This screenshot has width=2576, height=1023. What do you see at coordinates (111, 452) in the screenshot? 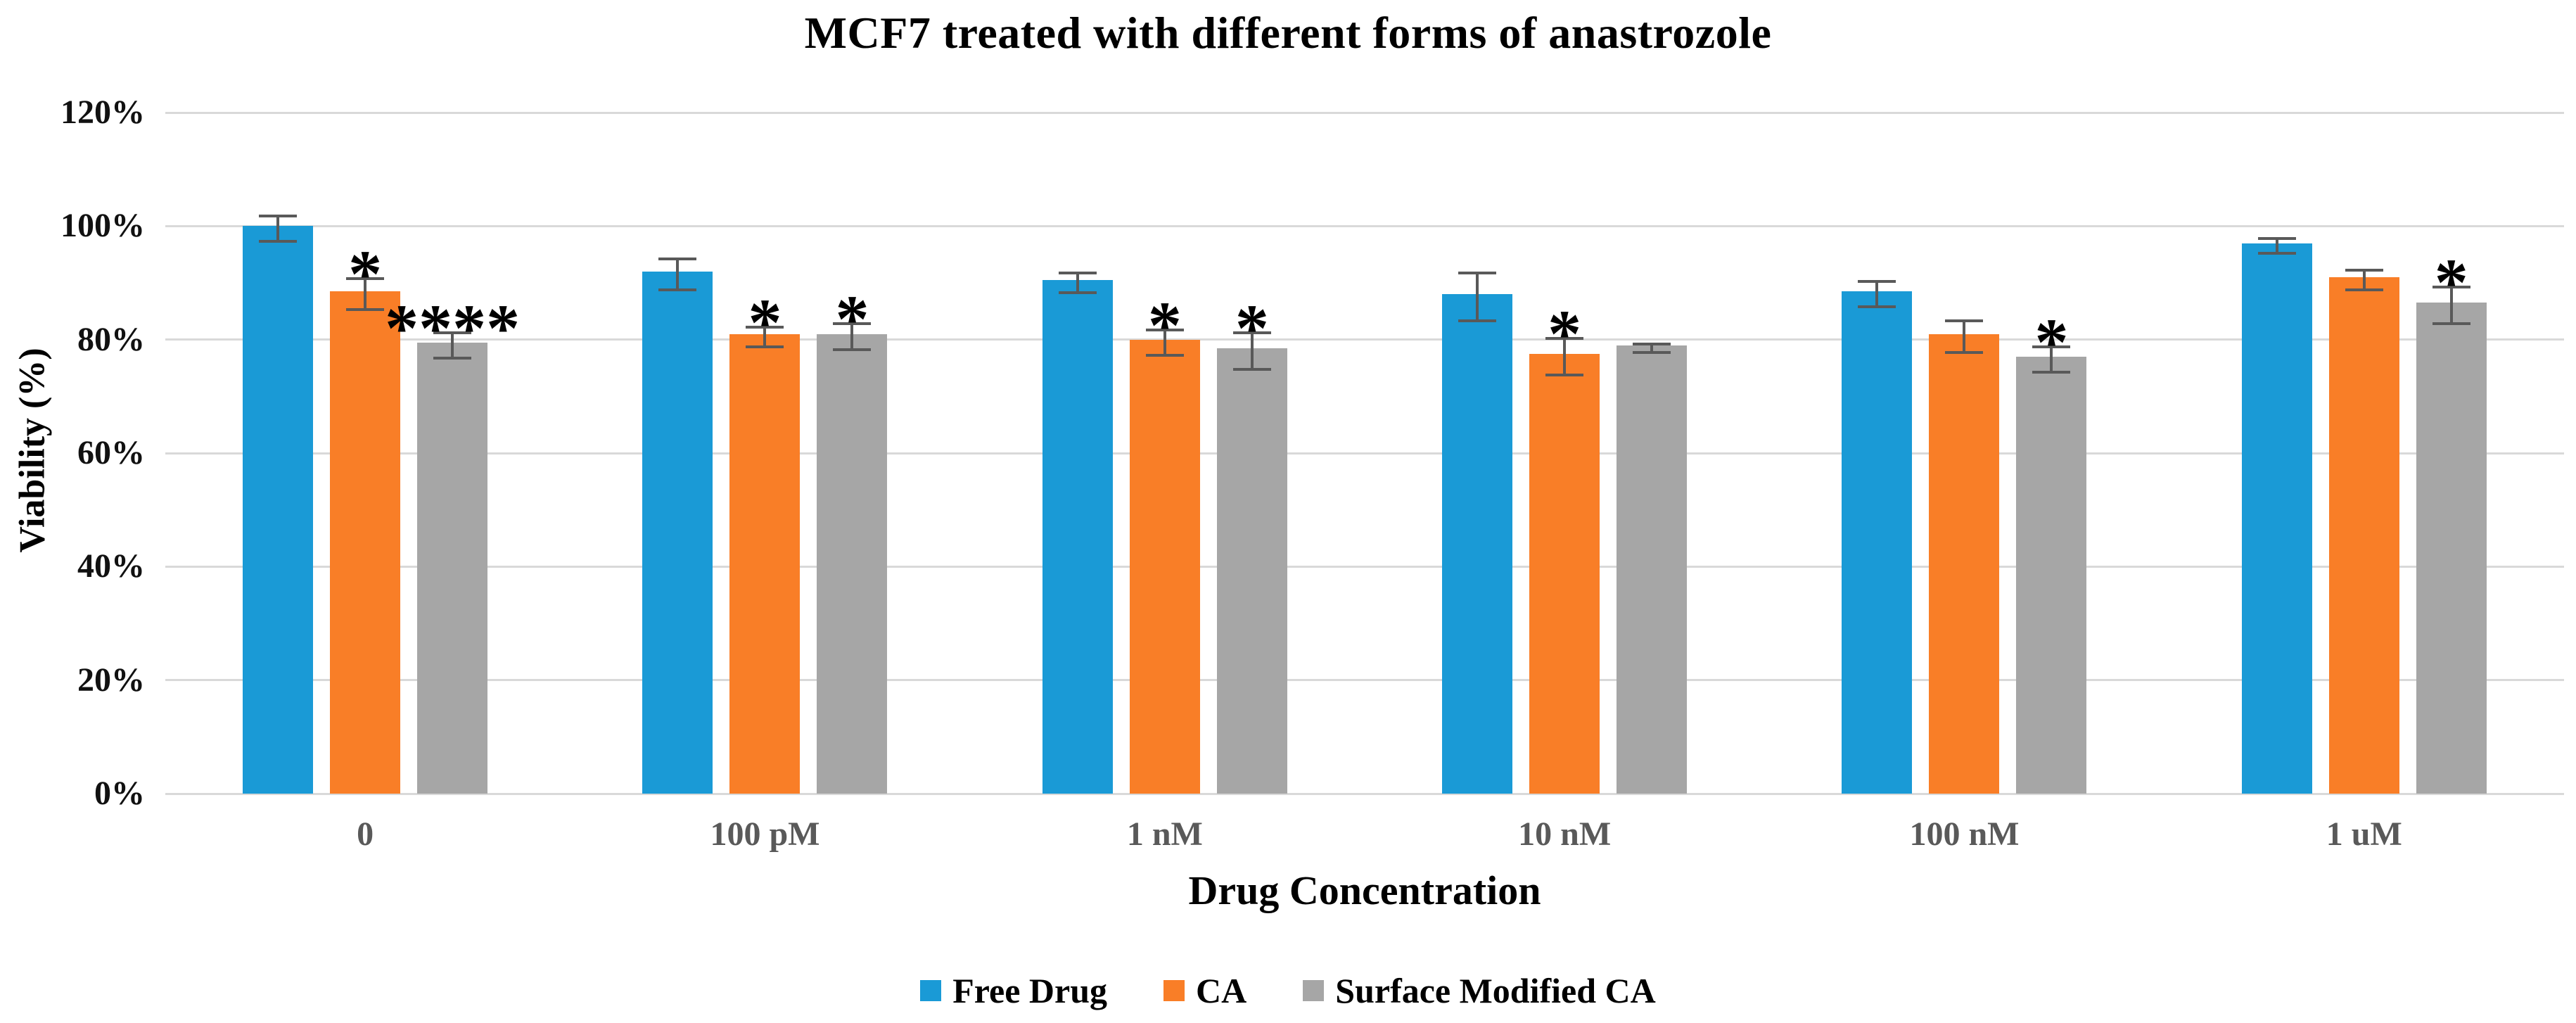
I see `y-tick-label: 60%` at bounding box center [111, 452].